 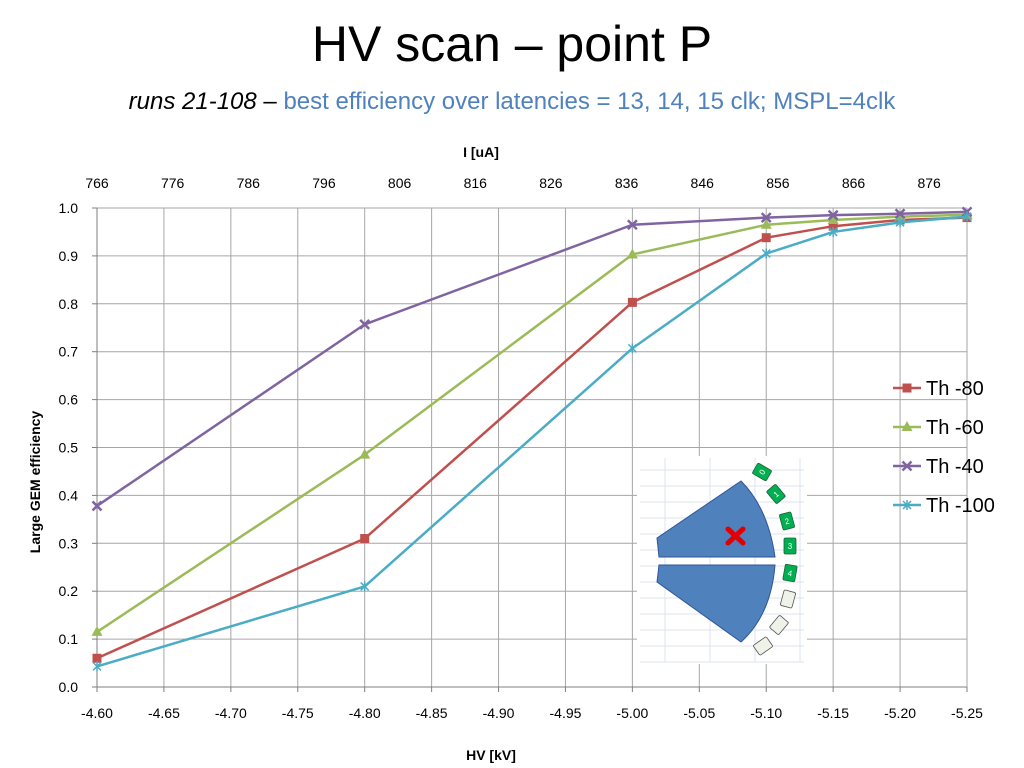 I want to click on legend-item: Th -60, so click(x=938, y=428).